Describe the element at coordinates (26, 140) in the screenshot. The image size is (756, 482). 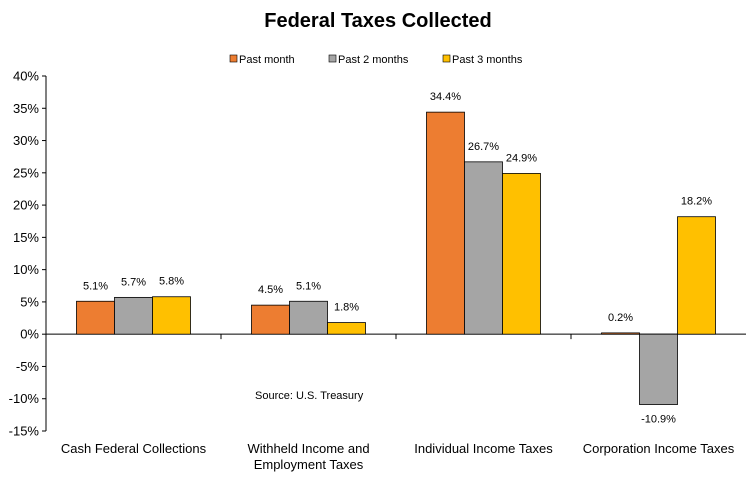
I see `y-tick-label: 30%` at that location.